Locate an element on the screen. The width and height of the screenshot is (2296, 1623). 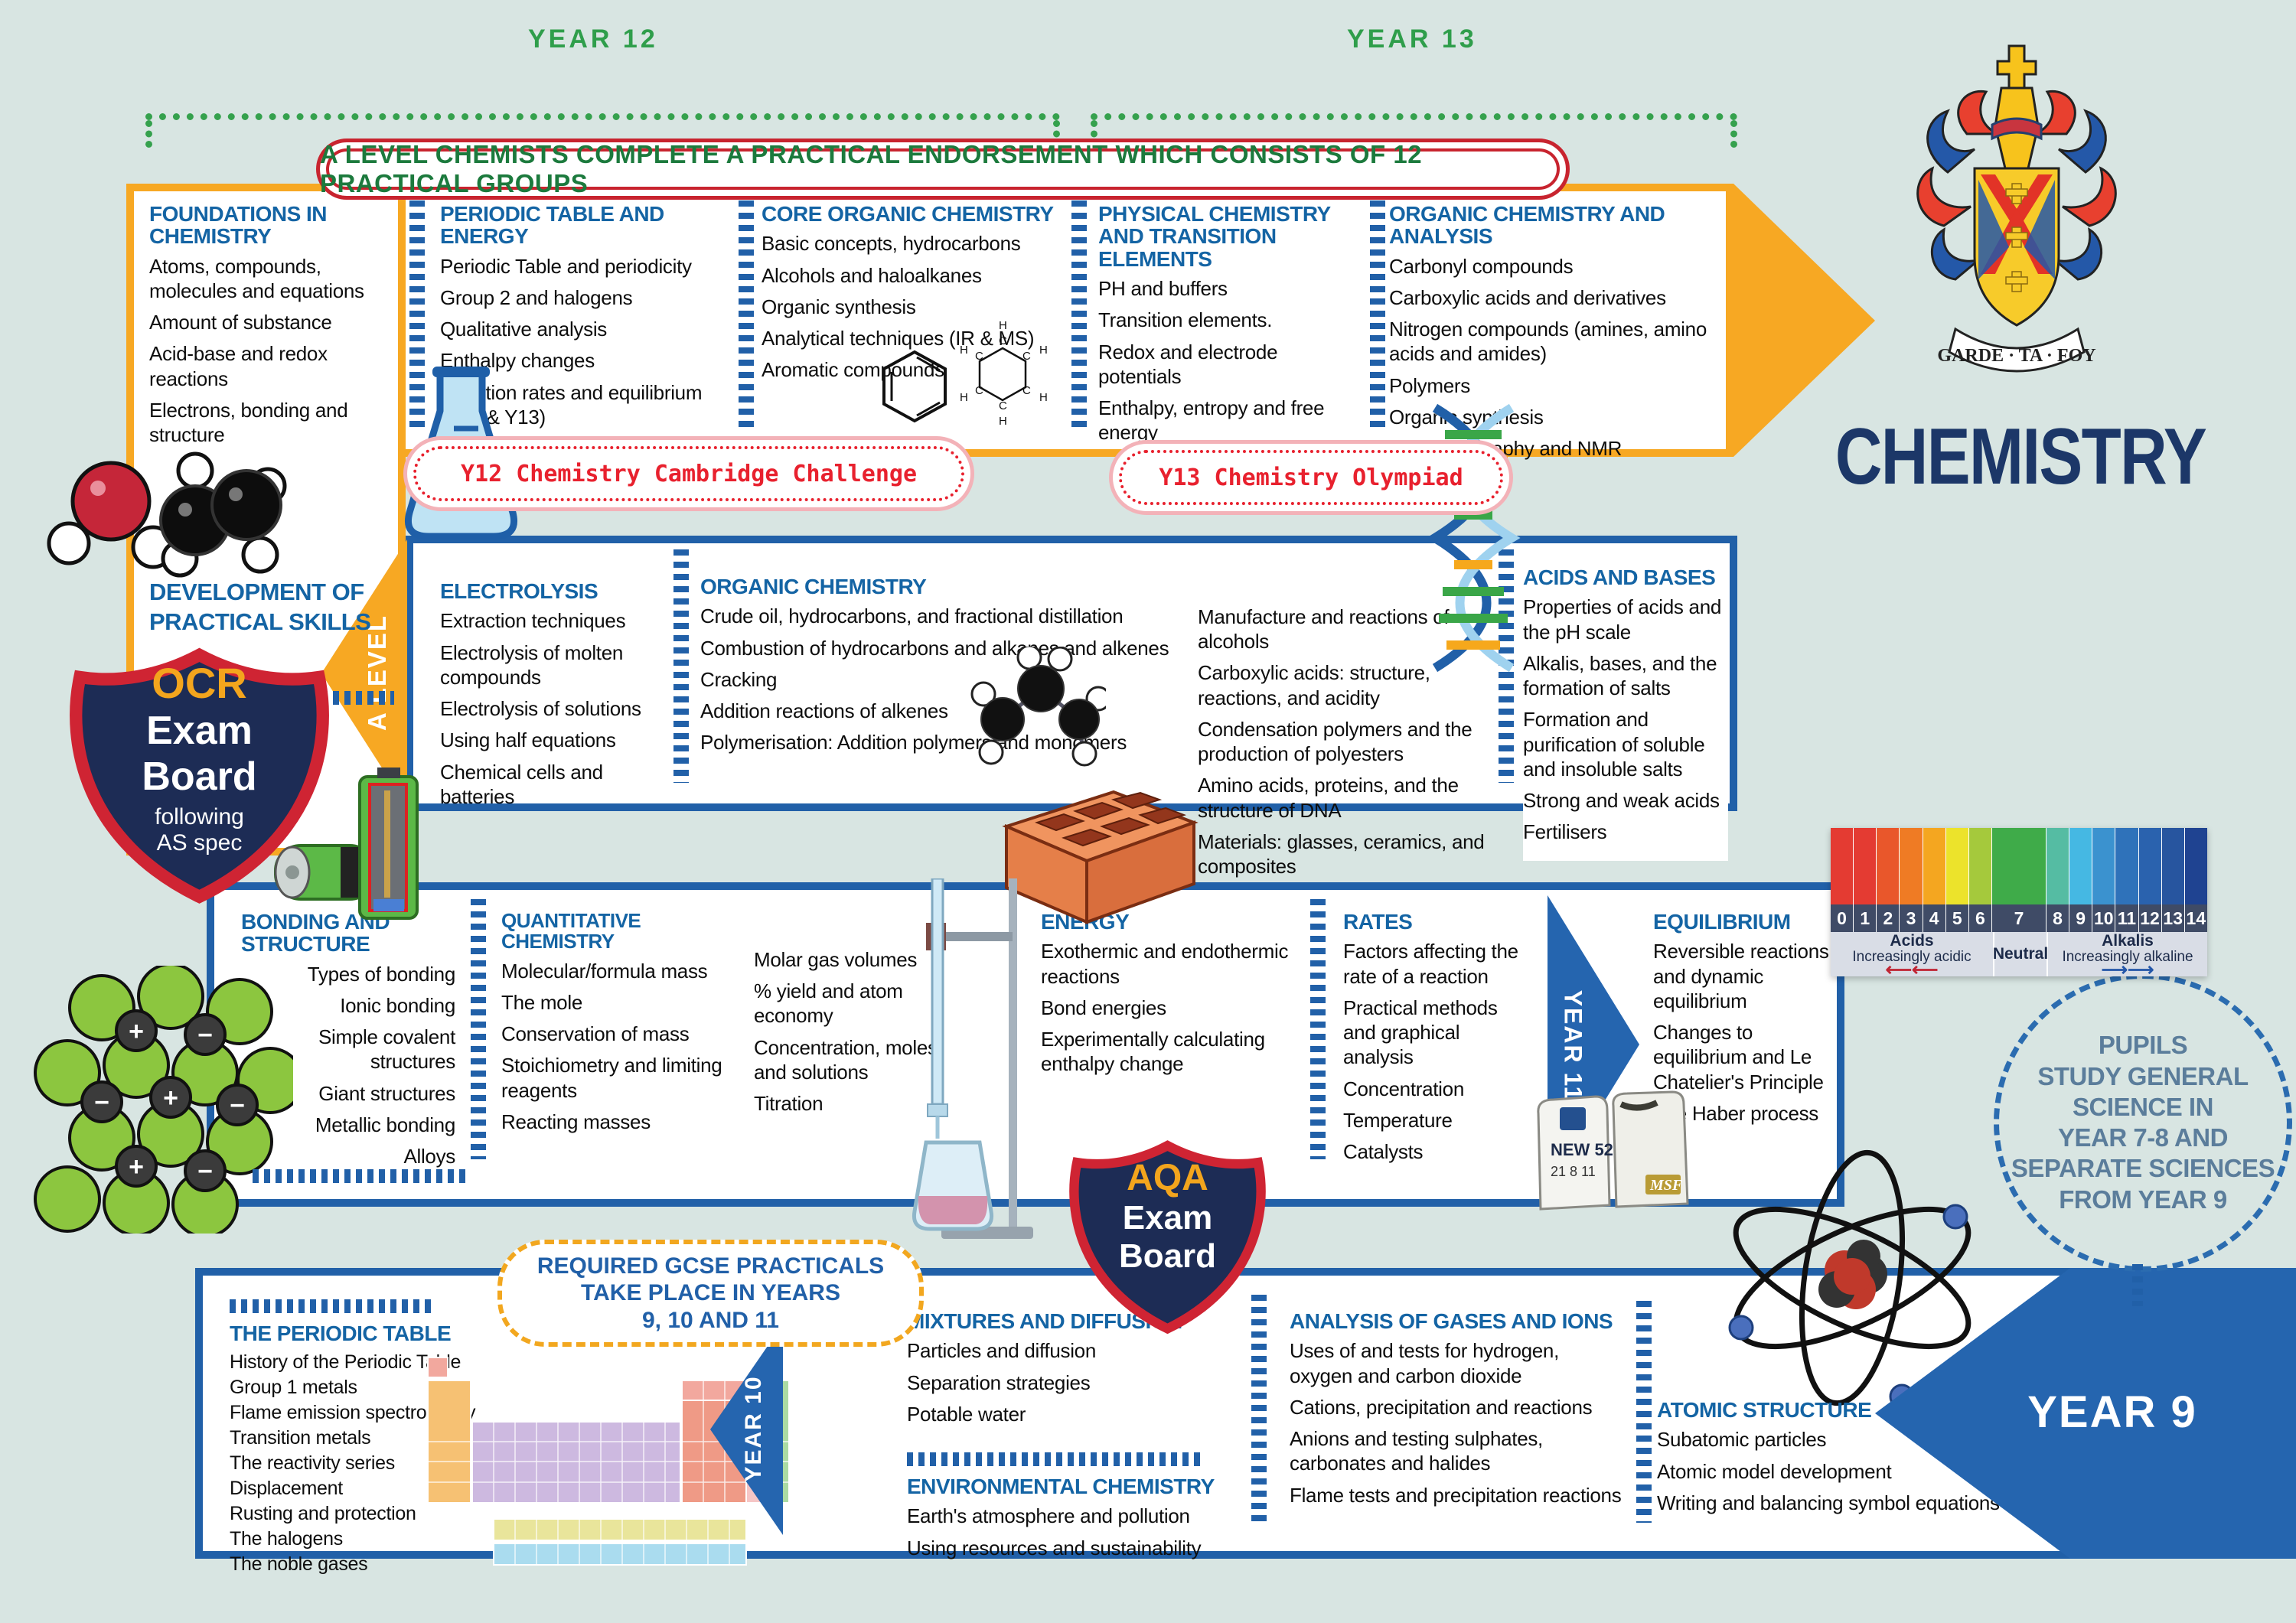
list-item: Cracking is located at coordinates (739, 679).